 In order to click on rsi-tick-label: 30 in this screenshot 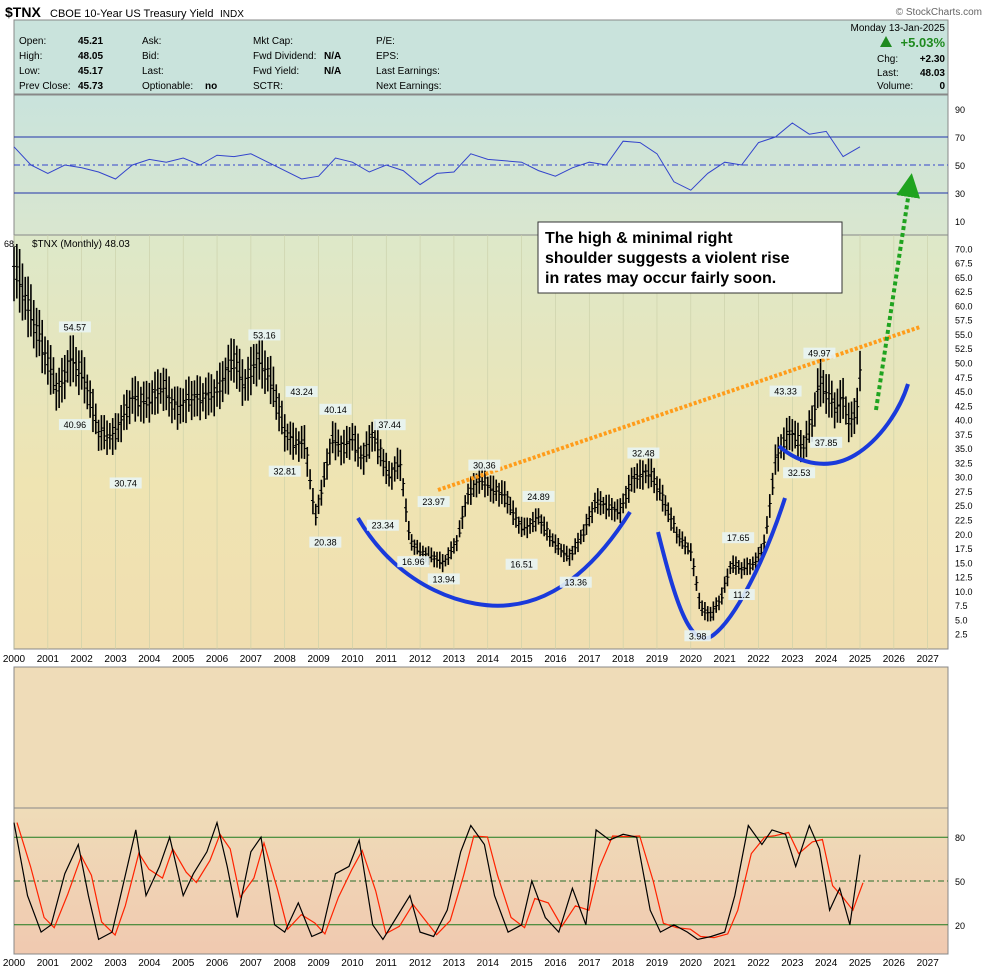, I will do `click(960, 194)`.